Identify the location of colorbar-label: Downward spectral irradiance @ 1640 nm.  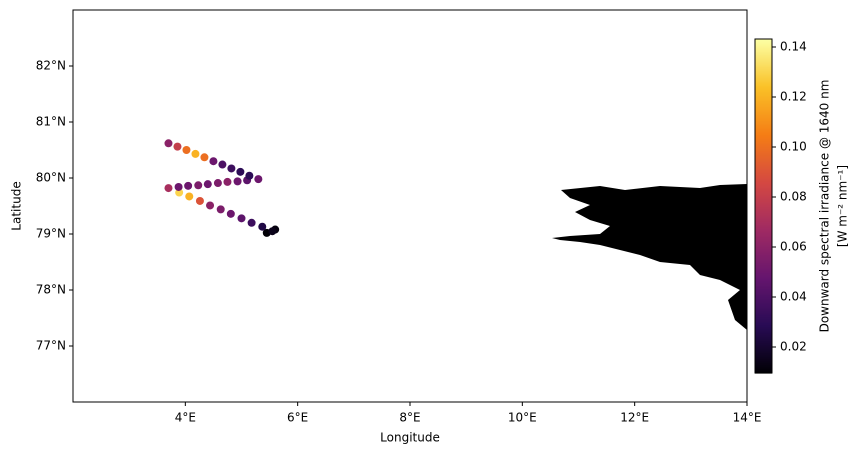
(825, 206).